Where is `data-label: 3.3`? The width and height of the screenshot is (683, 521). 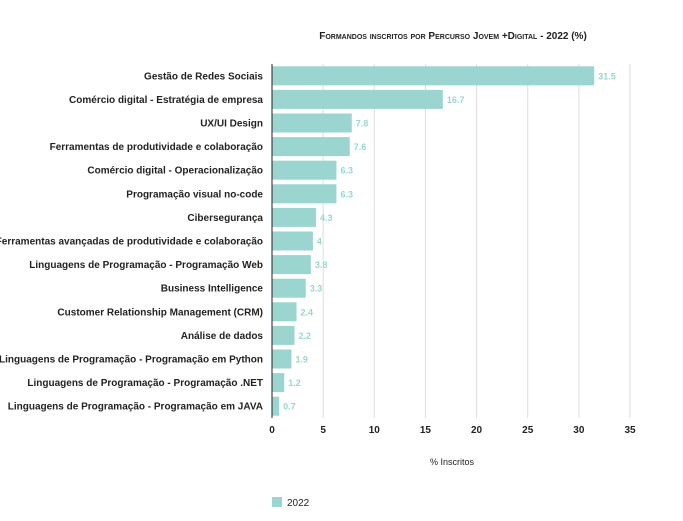
data-label: 3.3 is located at coordinates (316, 289).